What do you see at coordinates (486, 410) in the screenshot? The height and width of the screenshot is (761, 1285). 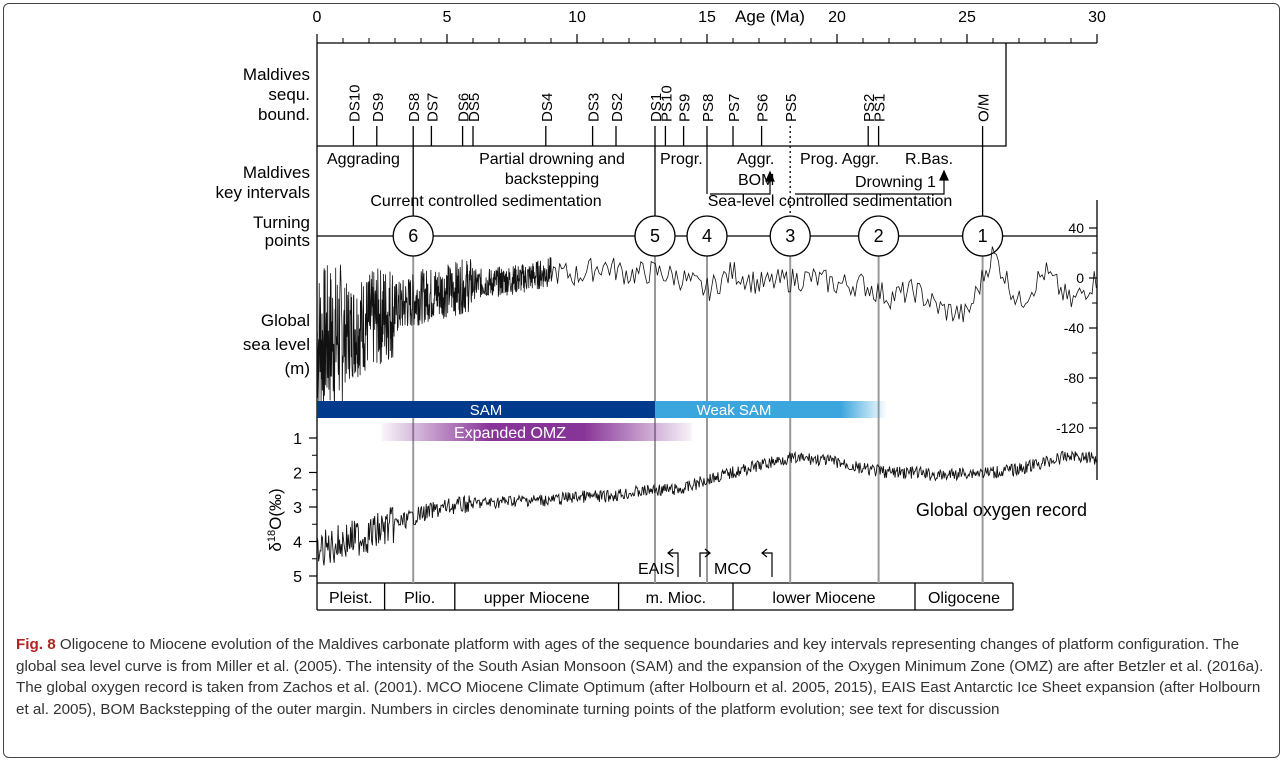 I see `sam-label: SAM` at bounding box center [486, 410].